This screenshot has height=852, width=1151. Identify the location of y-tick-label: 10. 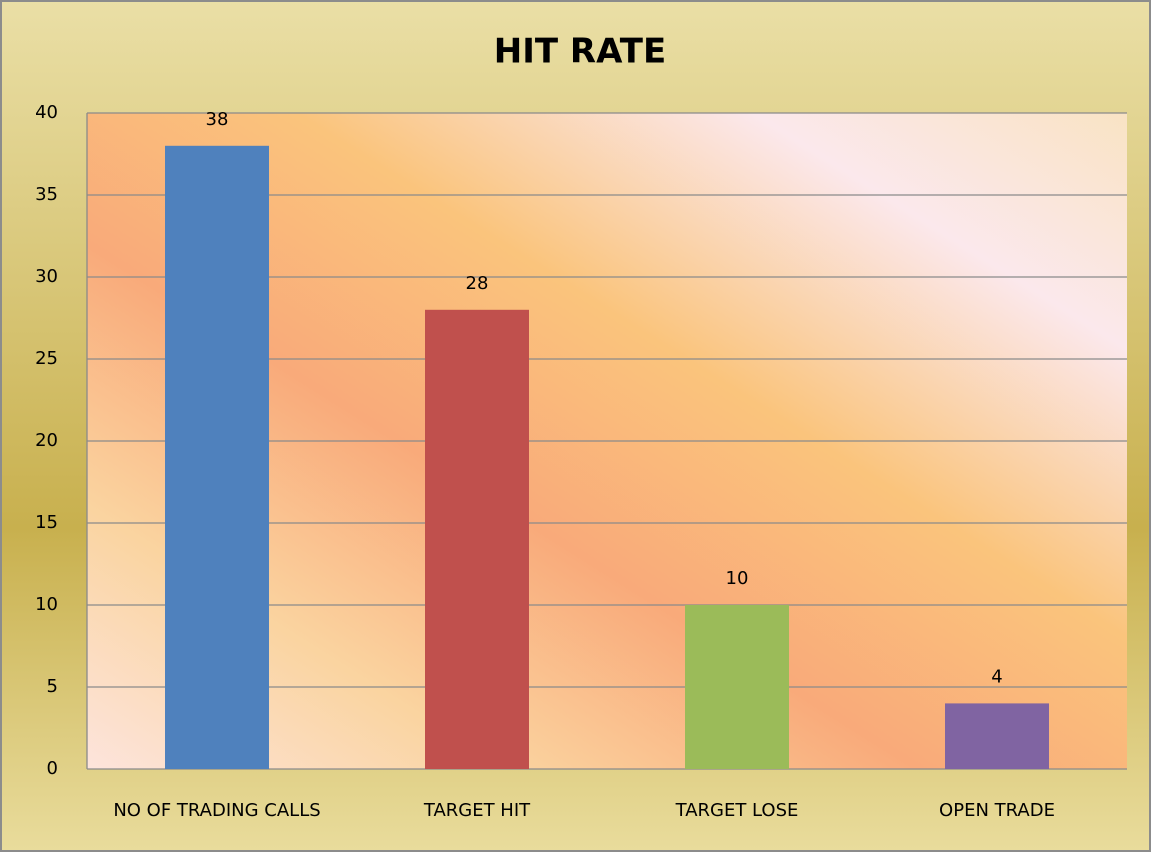
(46, 604).